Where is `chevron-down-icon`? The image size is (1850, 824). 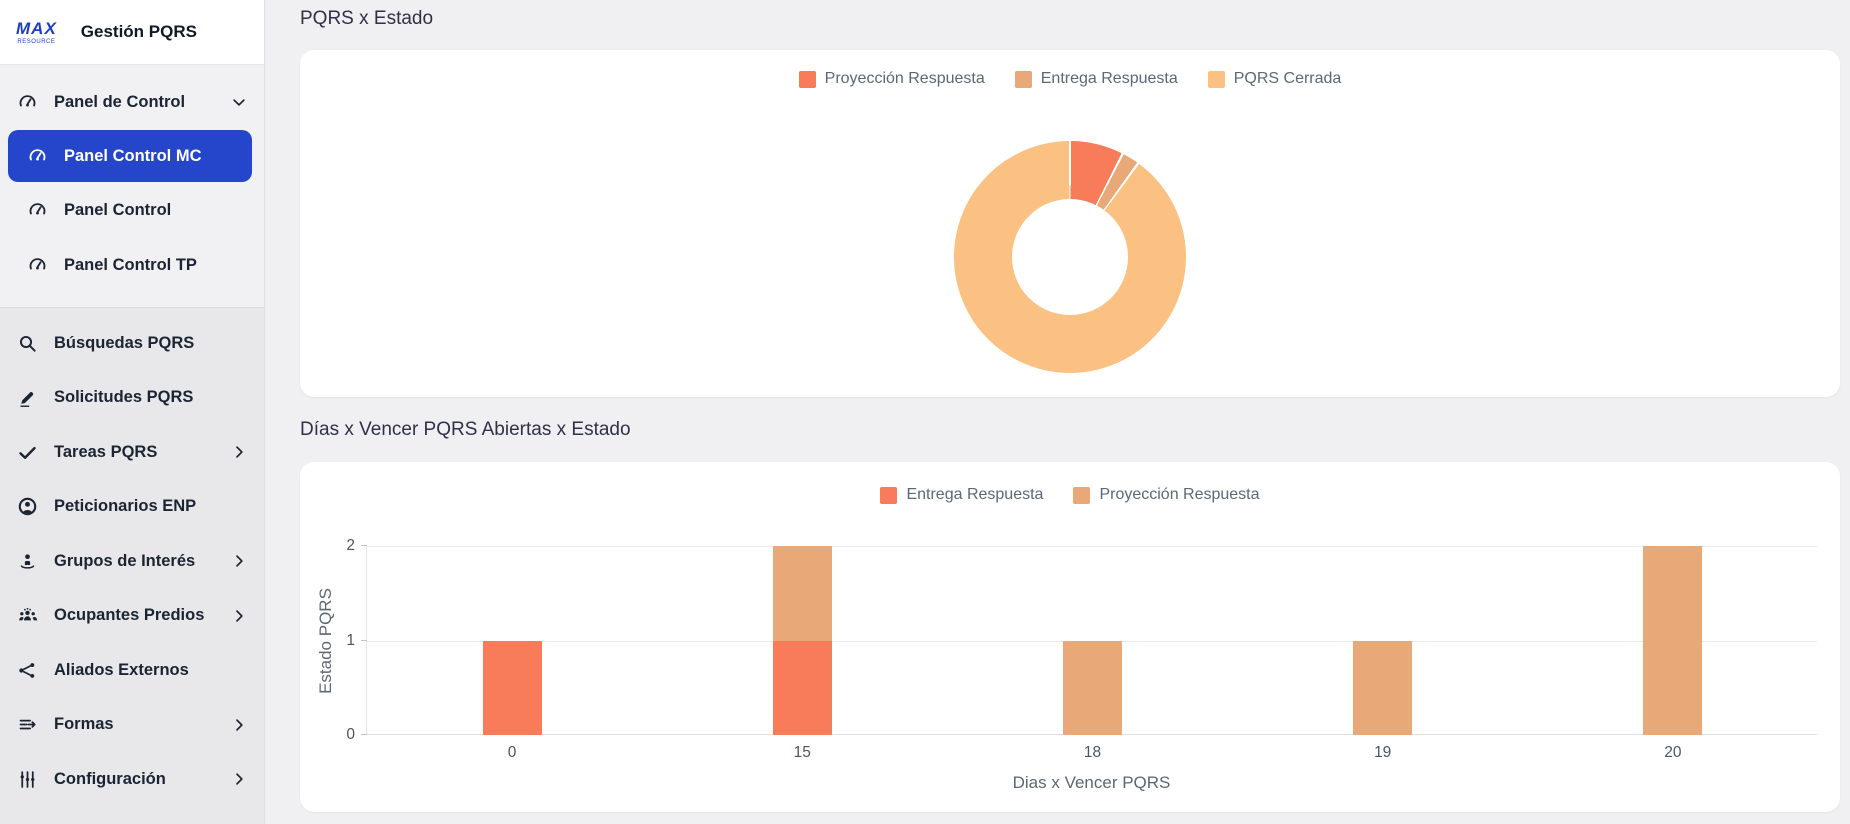
chevron-down-icon is located at coordinates (239, 102).